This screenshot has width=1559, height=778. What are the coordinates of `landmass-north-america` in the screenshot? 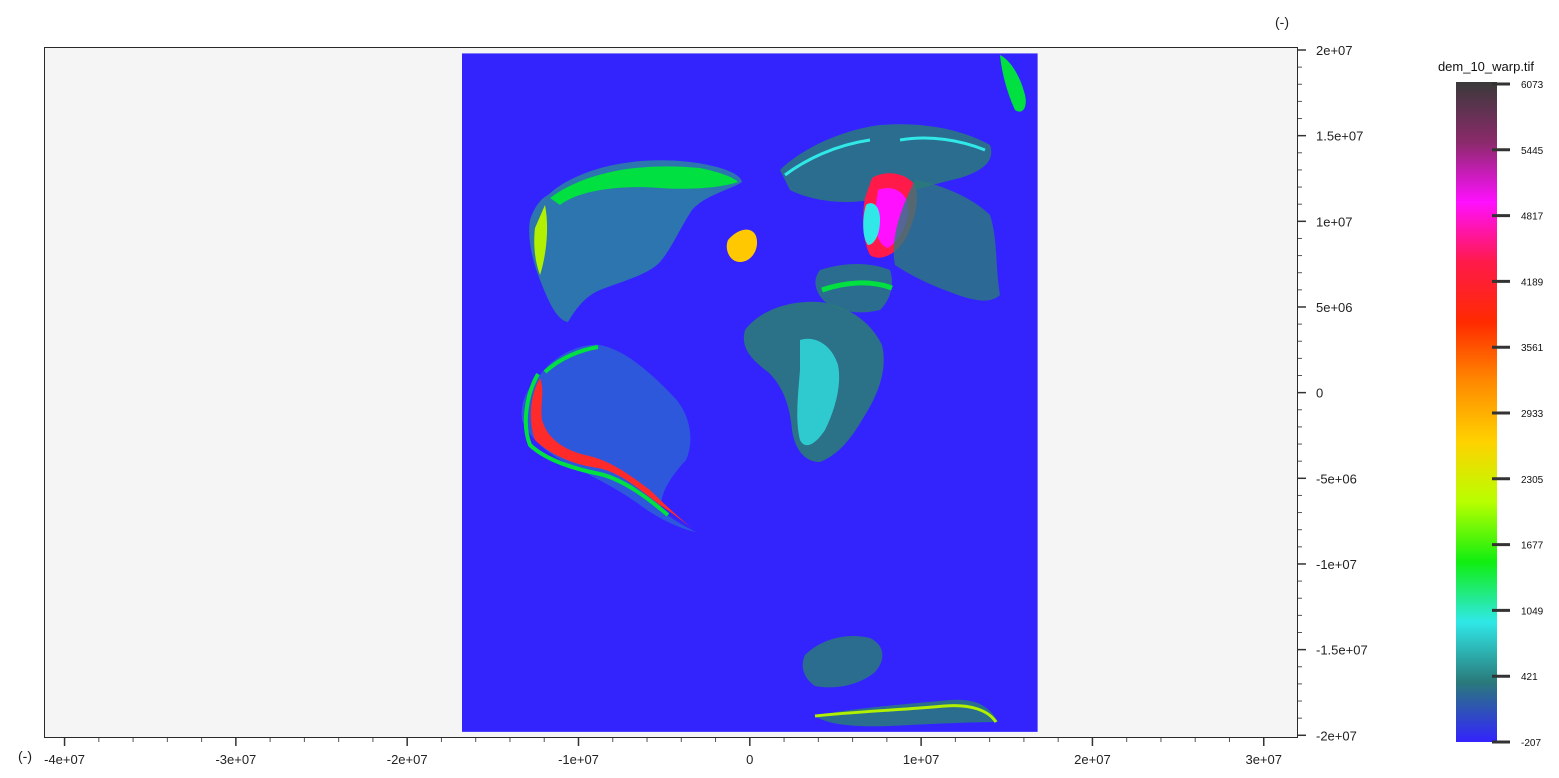 It's located at (635, 241).